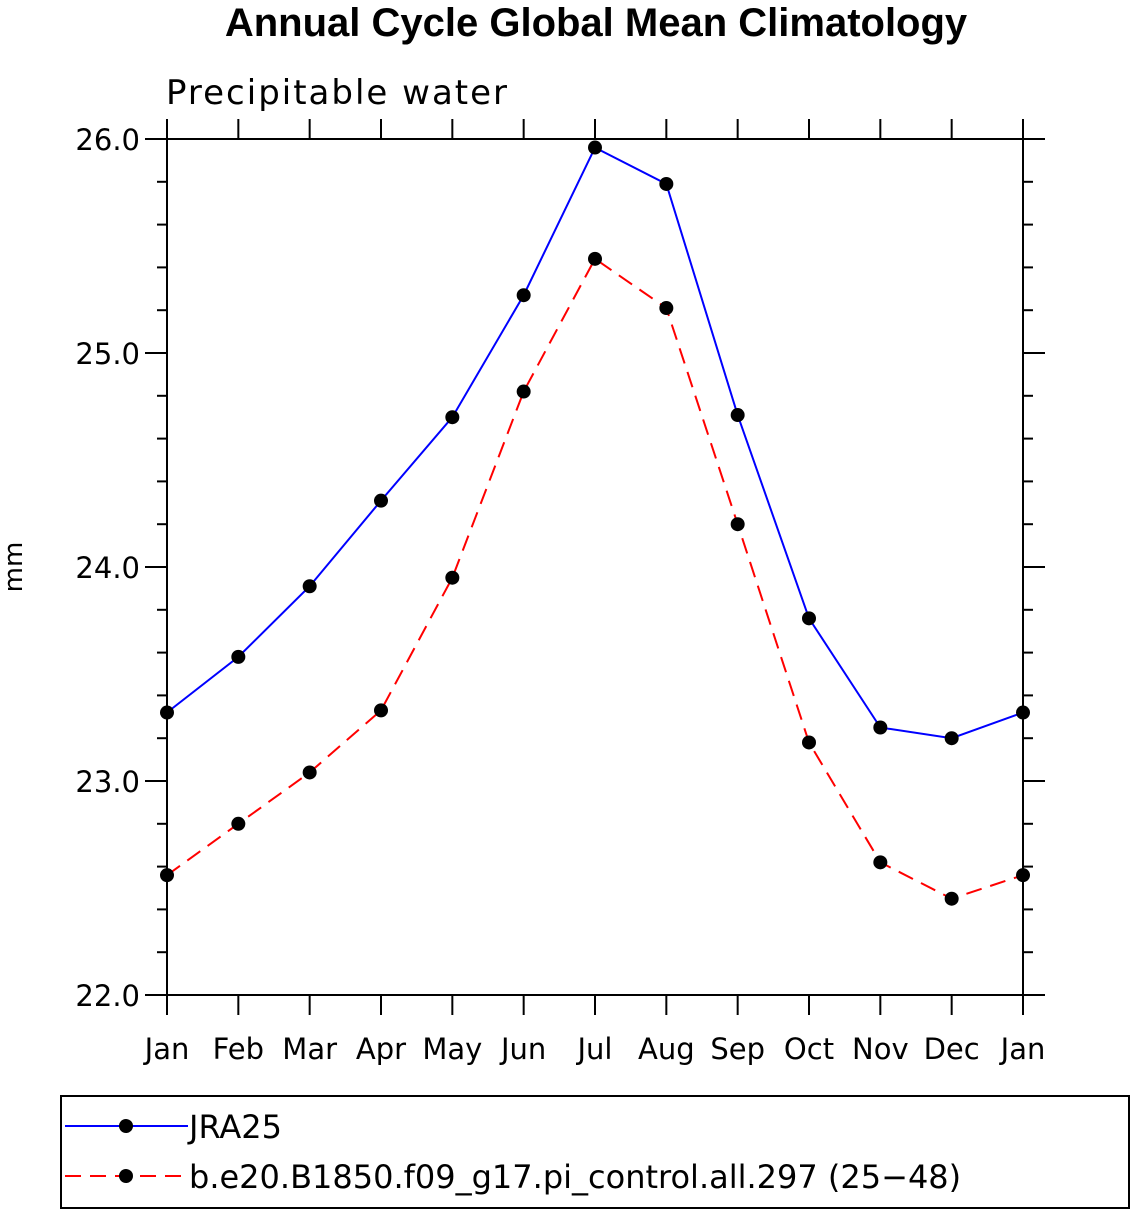 Image resolution: width=1136 pixels, height=1214 pixels. I want to click on x-tick-label: Apr, so click(381, 1049).